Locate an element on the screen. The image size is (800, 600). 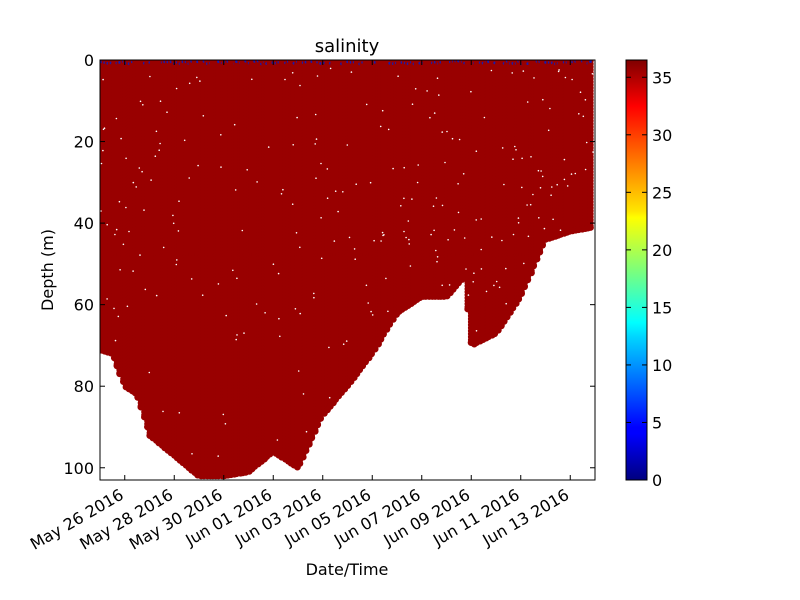
chart-title: salinity is located at coordinates (347, 46).